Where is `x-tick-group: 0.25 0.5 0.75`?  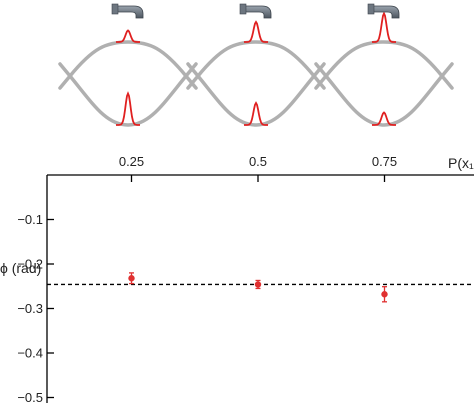 x-tick-group: 0.25 0.5 0.75 is located at coordinates (258, 168).